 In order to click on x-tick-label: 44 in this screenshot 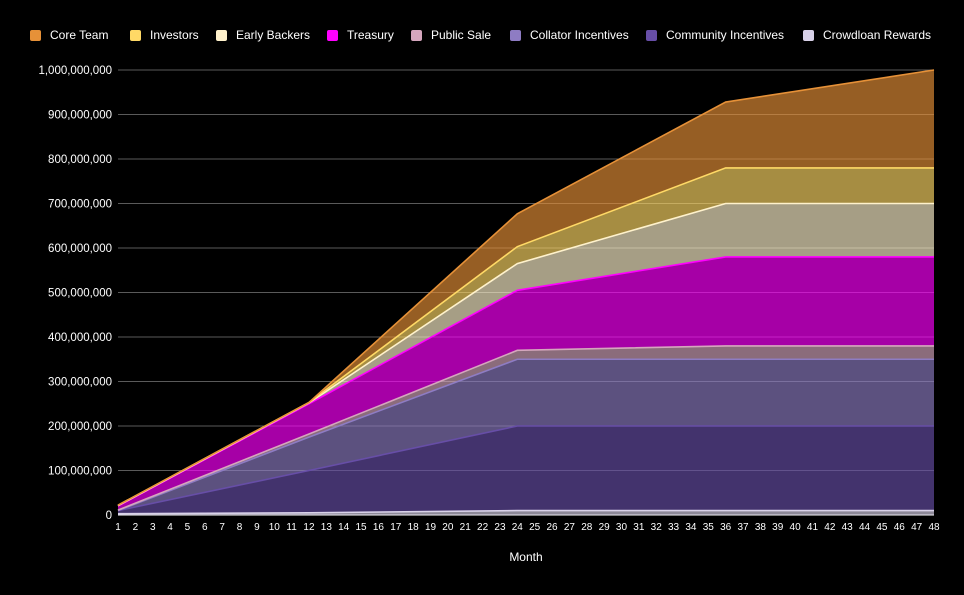, I will do `click(865, 527)`.